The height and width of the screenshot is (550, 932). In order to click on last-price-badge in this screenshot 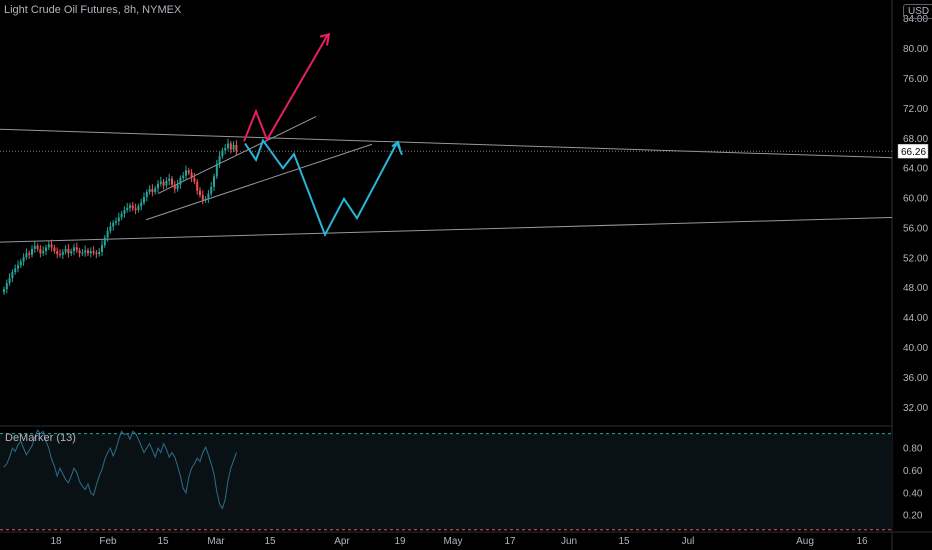, I will do `click(913, 151)`.